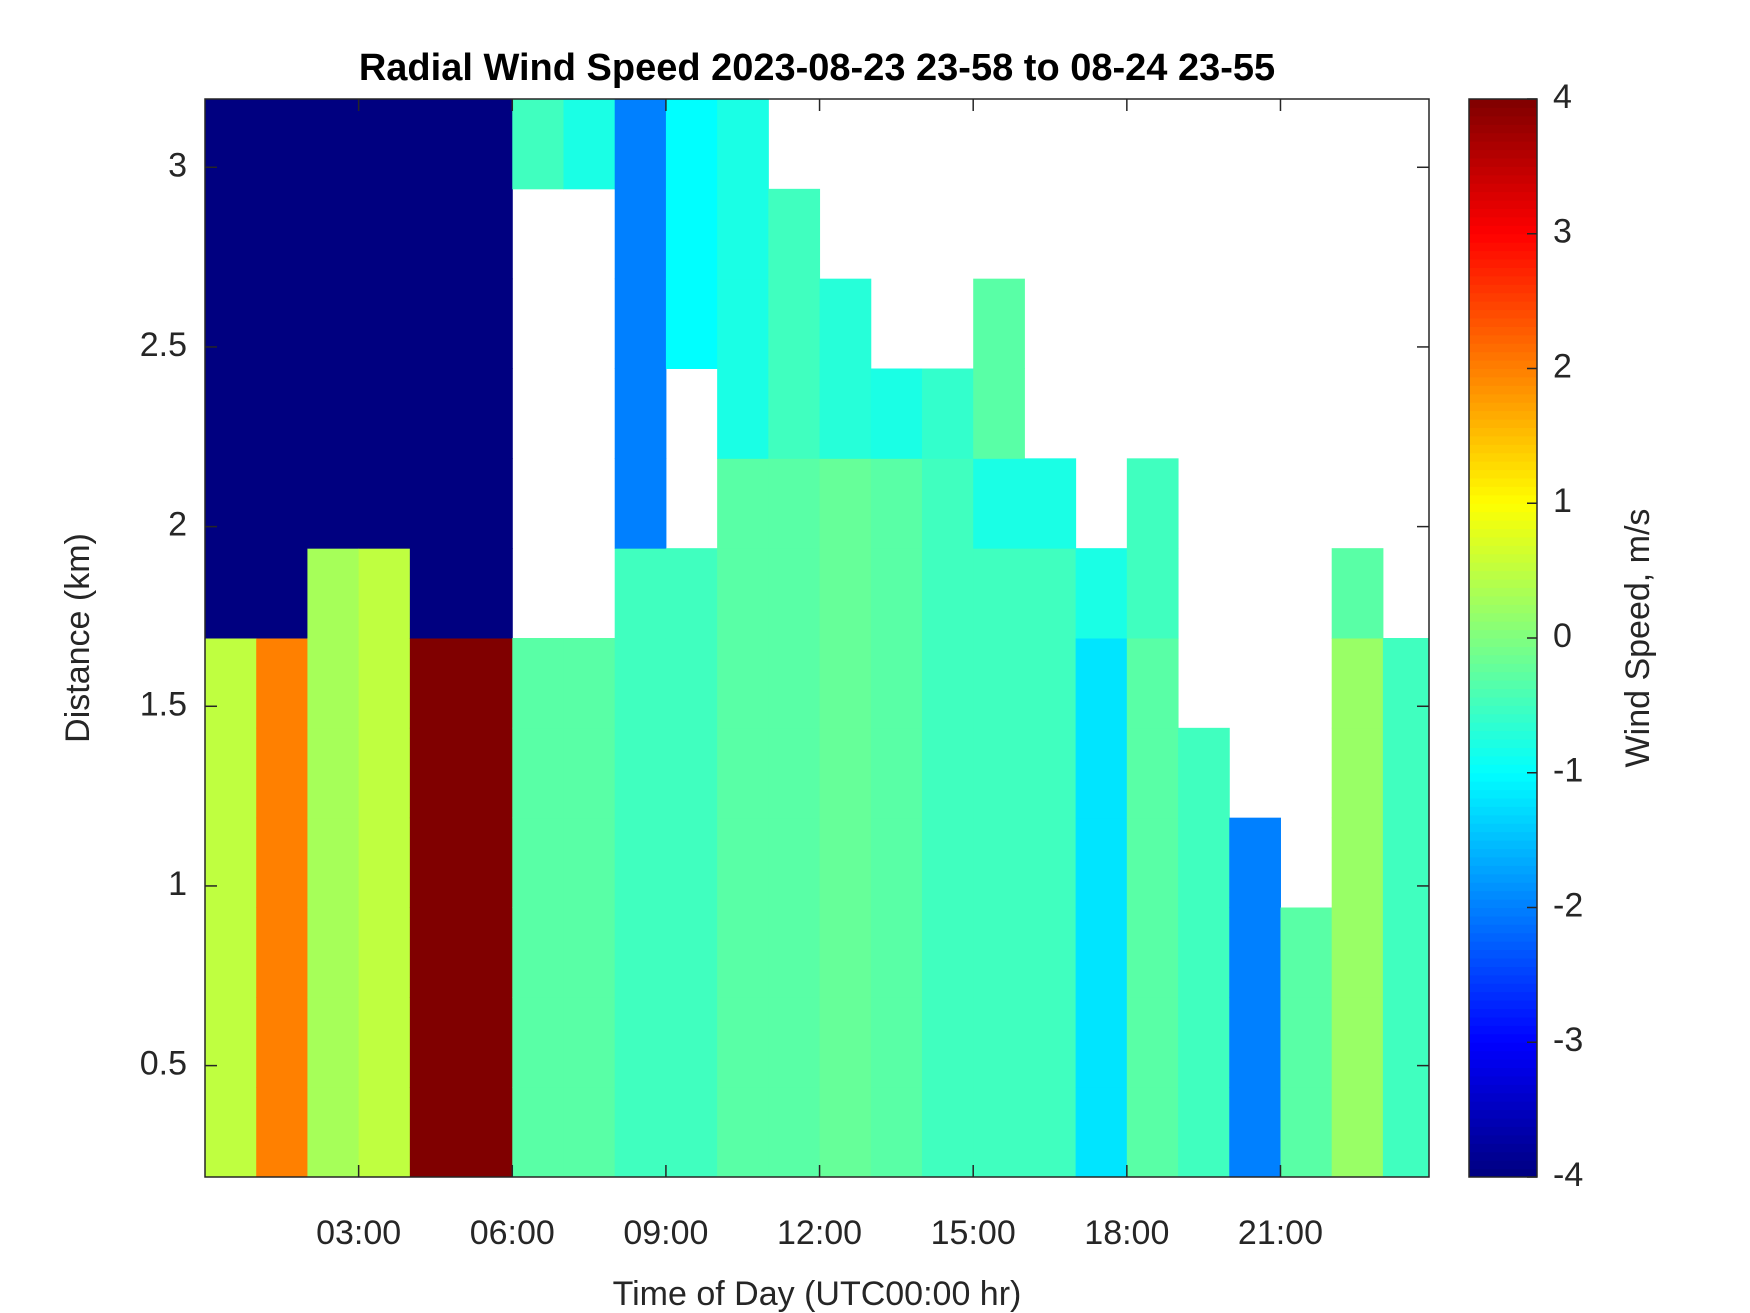 This screenshot has width=1750, height=1313. What do you see at coordinates (1568, 771) in the screenshot?
I see `colorbar-tick-label: -1` at bounding box center [1568, 771].